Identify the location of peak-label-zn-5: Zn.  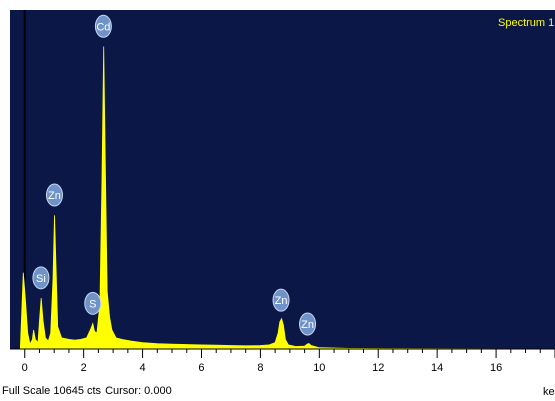
(308, 324).